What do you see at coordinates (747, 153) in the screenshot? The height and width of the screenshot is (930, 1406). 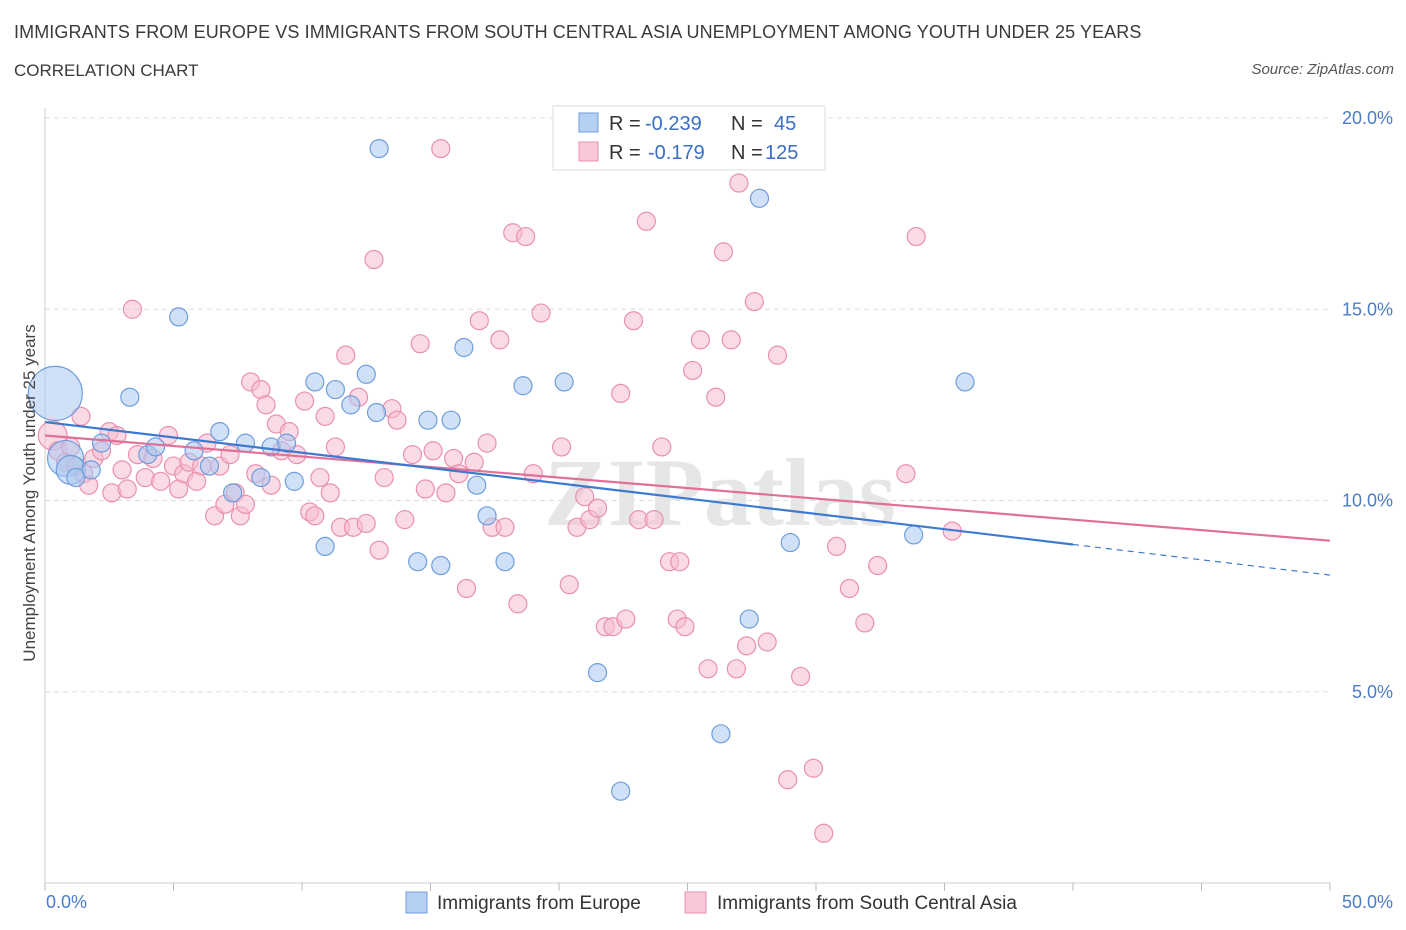 I see `legend-asia-n-label: N =` at bounding box center [747, 153].